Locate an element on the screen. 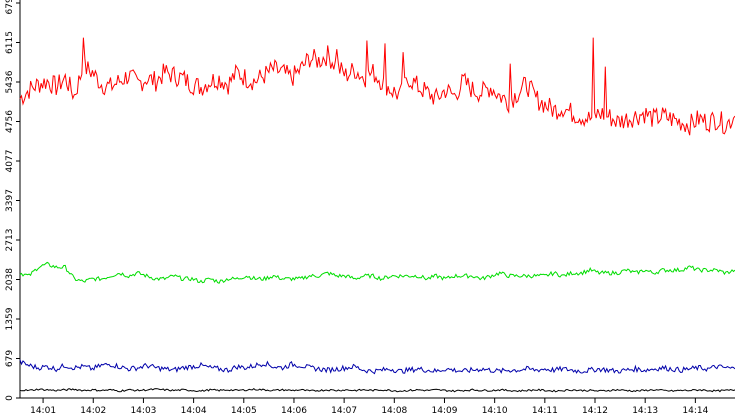 Image resolution: width=735 pixels, height=420 pixels. x-tick-label: 14:02 is located at coordinates (93, 410).